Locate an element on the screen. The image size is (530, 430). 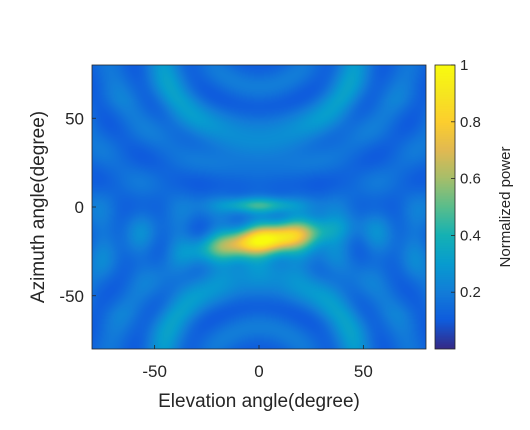
colorbar-tick-label: 0.2 is located at coordinates (470, 292).